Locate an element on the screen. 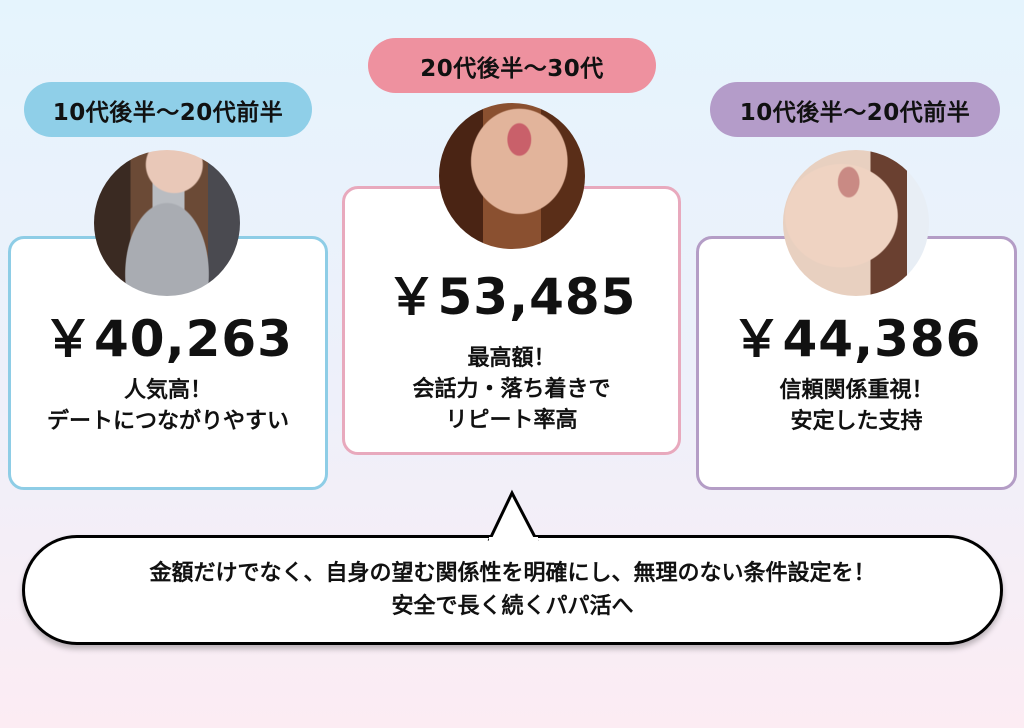  photo-woman-center is located at coordinates (512, 176).